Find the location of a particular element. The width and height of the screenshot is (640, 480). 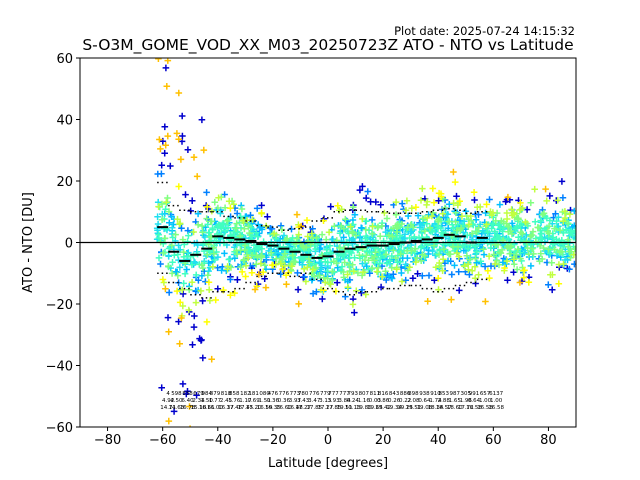

bin-stat-label: 16.59 is located at coordinates (265, 408).